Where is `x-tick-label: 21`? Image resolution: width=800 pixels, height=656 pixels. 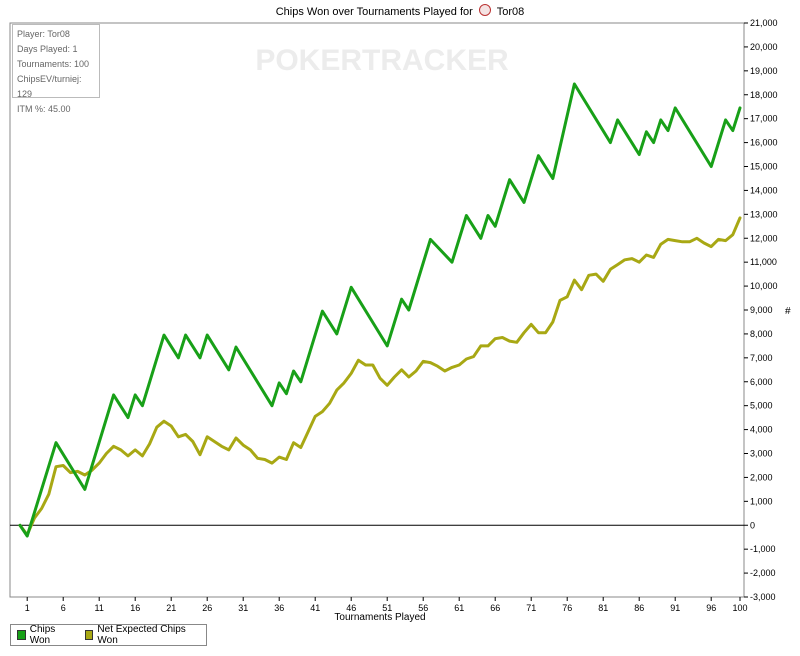 x-tick-label: 21 is located at coordinates (171, 608).